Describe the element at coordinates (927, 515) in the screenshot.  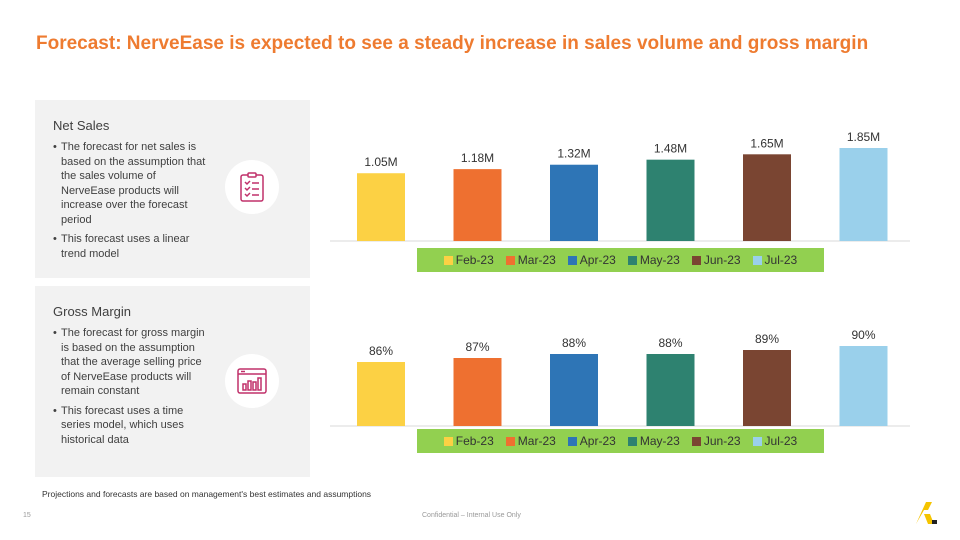
I see `company-logo-icon` at that location.